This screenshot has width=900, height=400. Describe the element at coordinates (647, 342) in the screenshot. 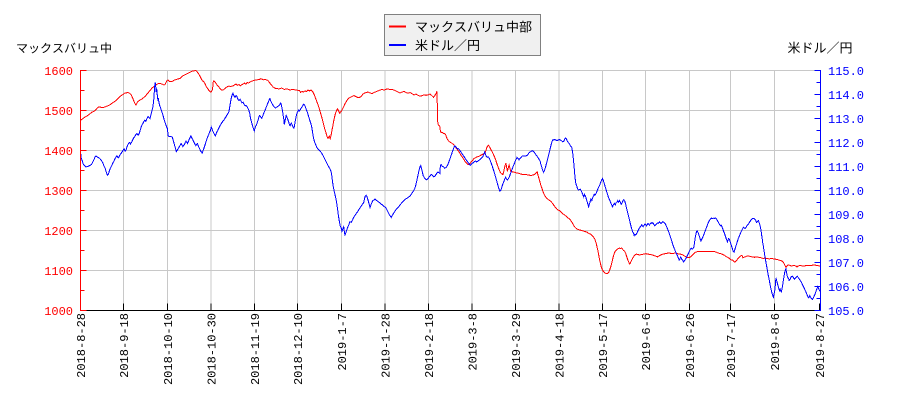

I see `svg-text: 2019-6-6` at that location.